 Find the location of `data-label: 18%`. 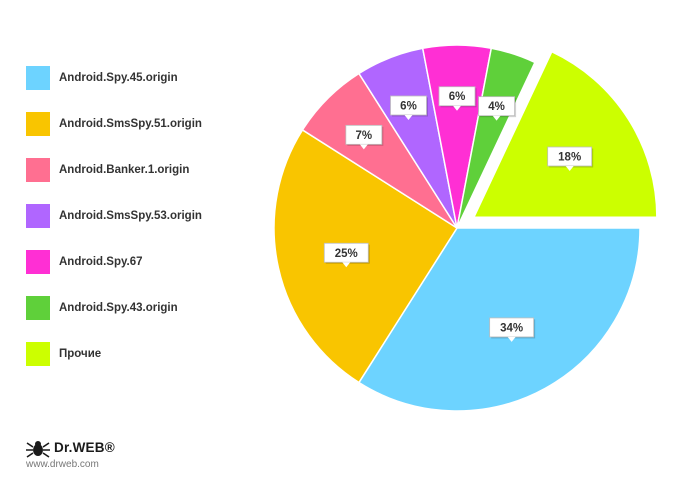

data-label: 18% is located at coordinates (570, 158).